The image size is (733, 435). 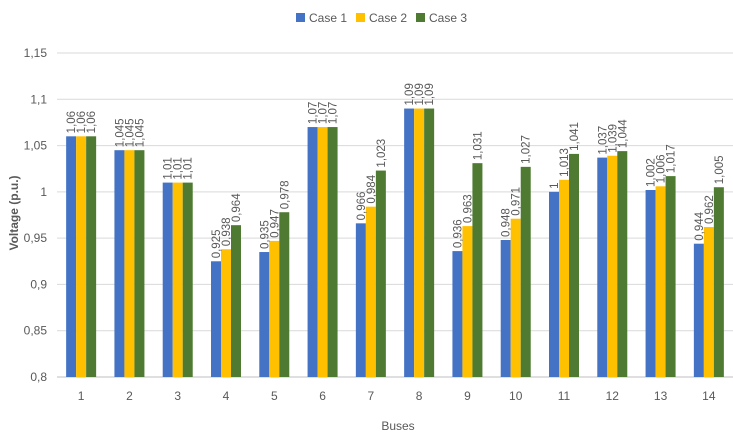 I want to click on x-tick-label: 6, so click(x=322, y=396).